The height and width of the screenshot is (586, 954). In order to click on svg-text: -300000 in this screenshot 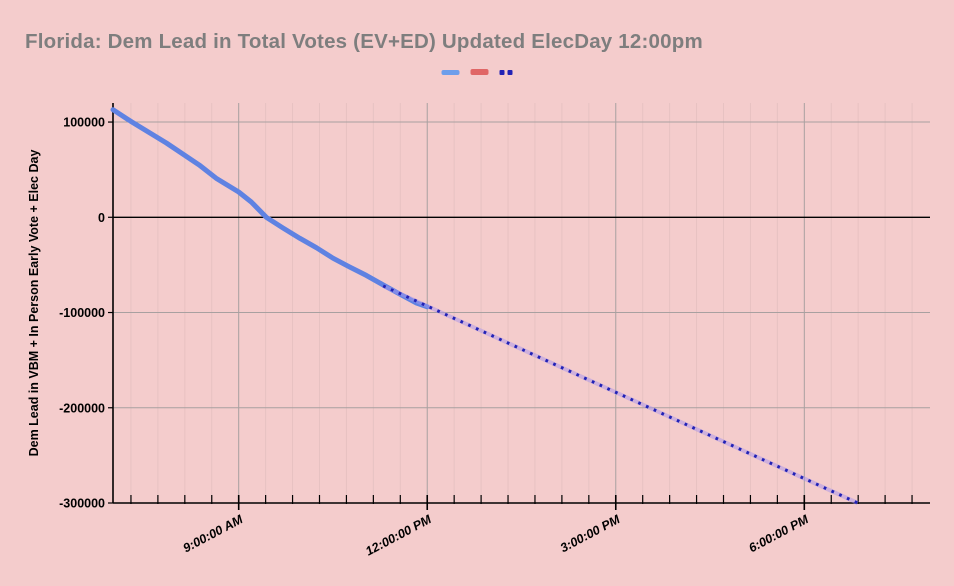, I will do `click(82, 504)`.